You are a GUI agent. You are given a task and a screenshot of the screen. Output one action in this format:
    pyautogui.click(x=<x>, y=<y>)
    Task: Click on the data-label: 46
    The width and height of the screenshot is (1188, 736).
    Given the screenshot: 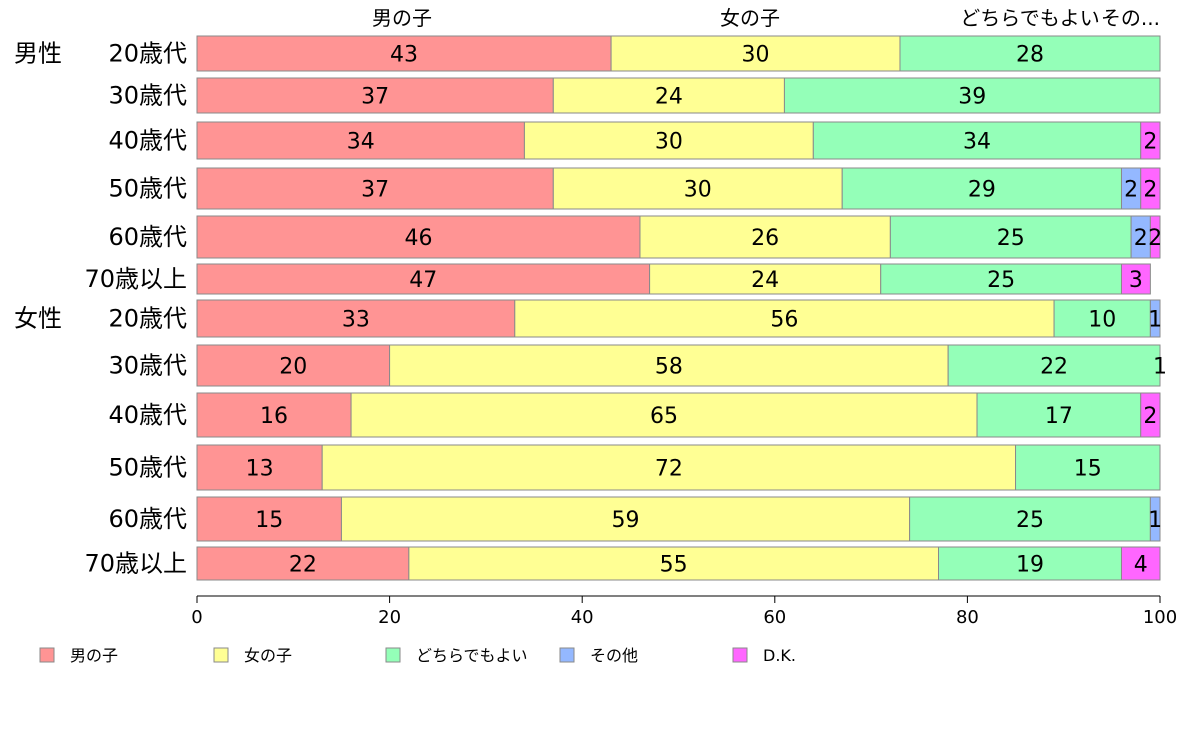 What is the action you would take?
    pyautogui.click(x=418, y=238)
    